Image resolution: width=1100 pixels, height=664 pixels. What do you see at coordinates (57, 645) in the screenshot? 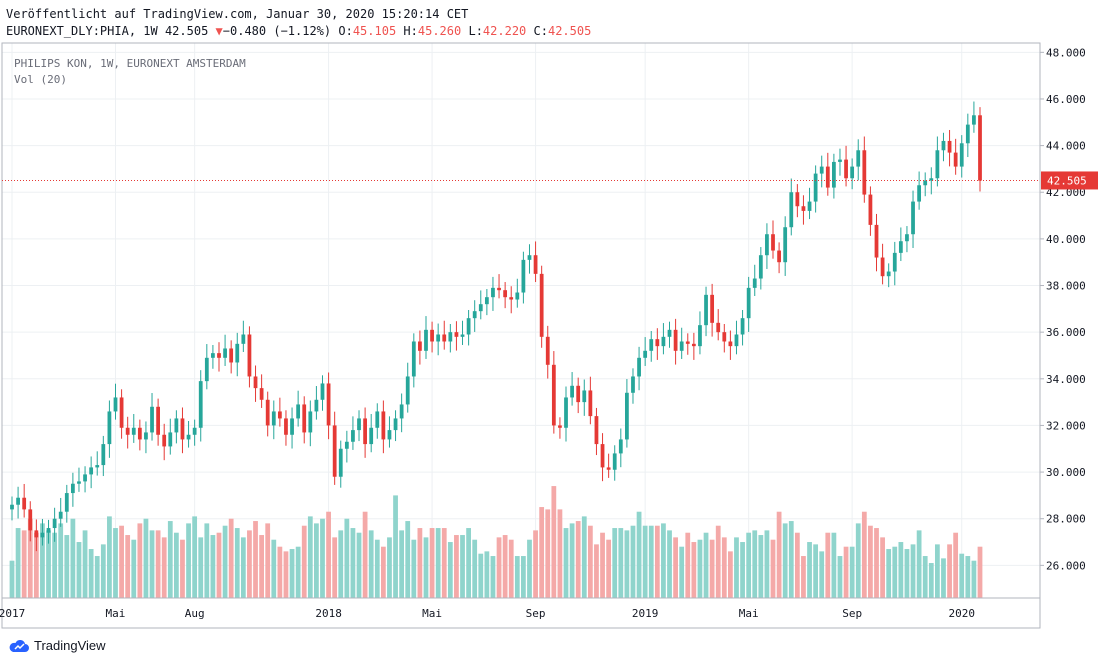
I see `tradingview-brand: TradingView` at bounding box center [57, 645].